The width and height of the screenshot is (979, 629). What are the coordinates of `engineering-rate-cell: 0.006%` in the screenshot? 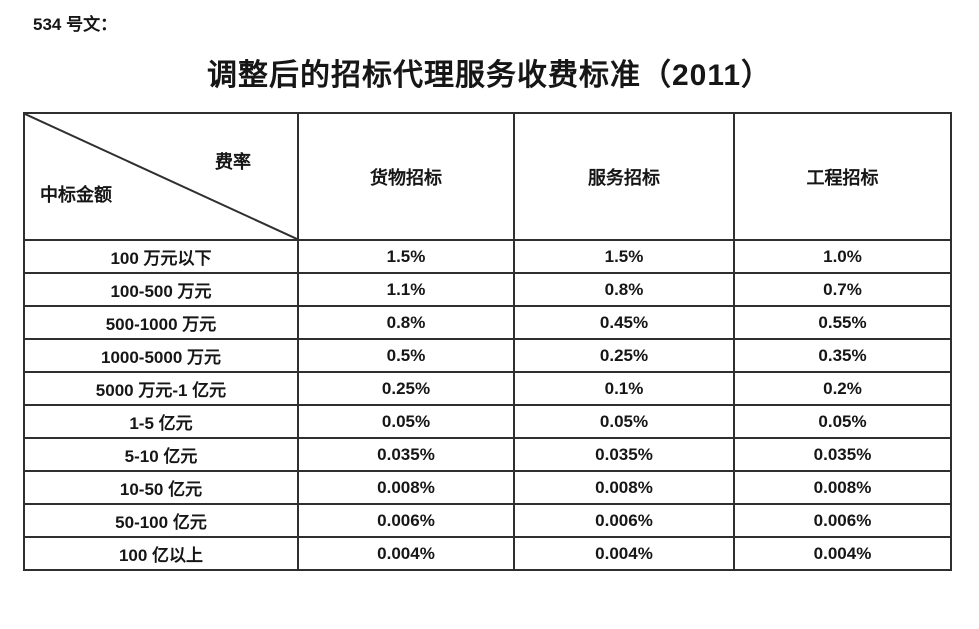 It's located at (842, 520).